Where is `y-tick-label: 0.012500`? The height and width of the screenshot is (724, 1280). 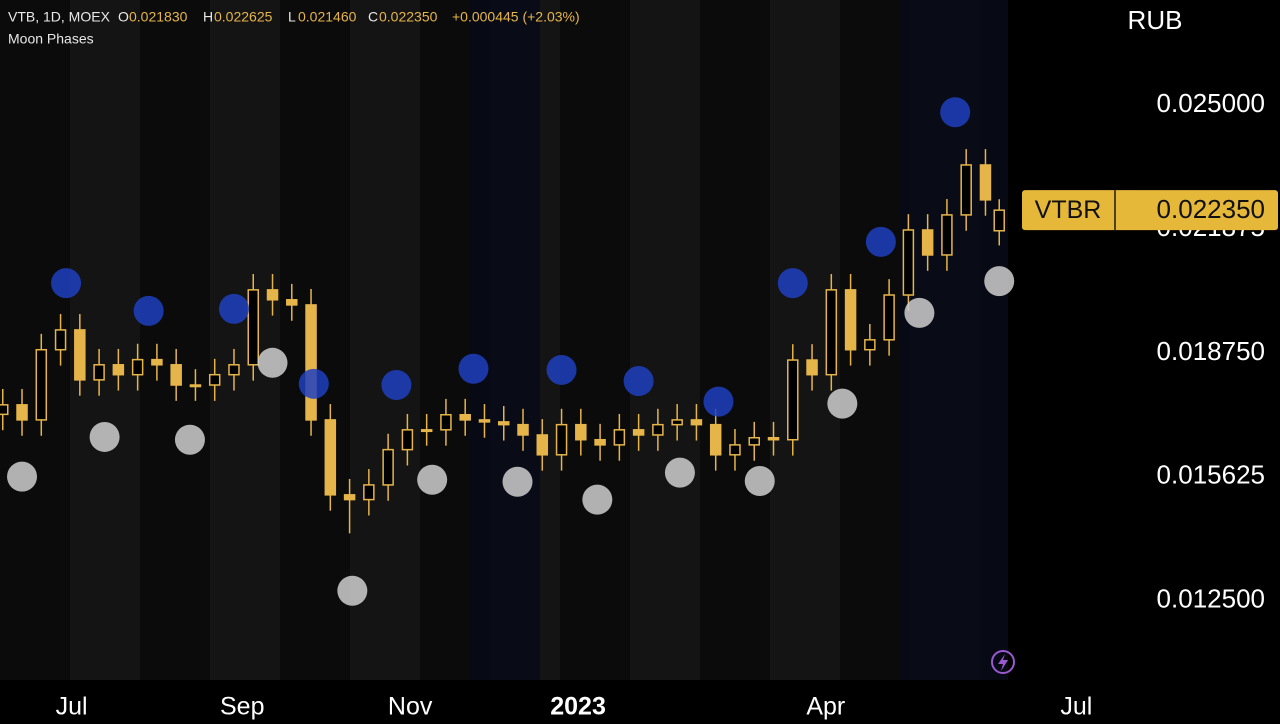 y-tick-label: 0.012500 is located at coordinates (1211, 599).